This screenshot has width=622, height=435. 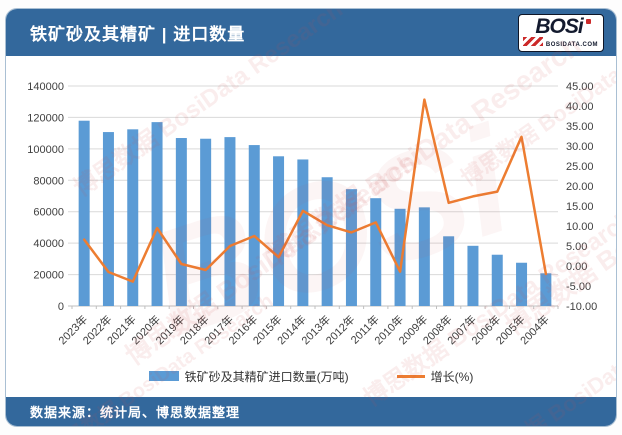 I want to click on bosi-logo: BOSi BOSIDATA.COM, so click(x=561, y=32).